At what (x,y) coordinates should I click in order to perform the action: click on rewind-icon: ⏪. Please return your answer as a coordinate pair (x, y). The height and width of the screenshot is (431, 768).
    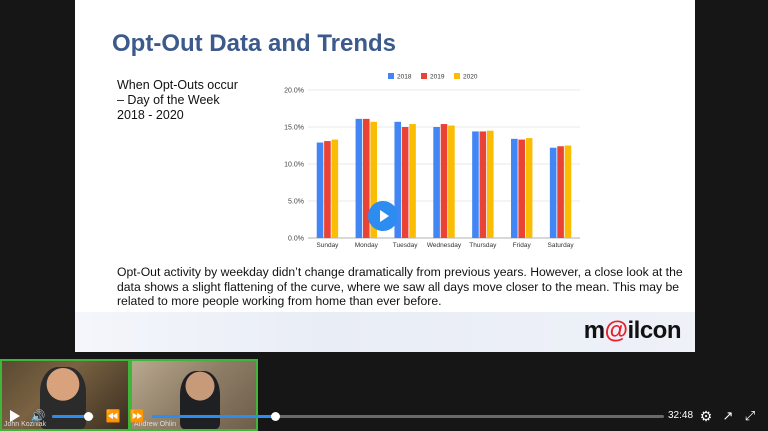
    Looking at the image, I should click on (113, 416).